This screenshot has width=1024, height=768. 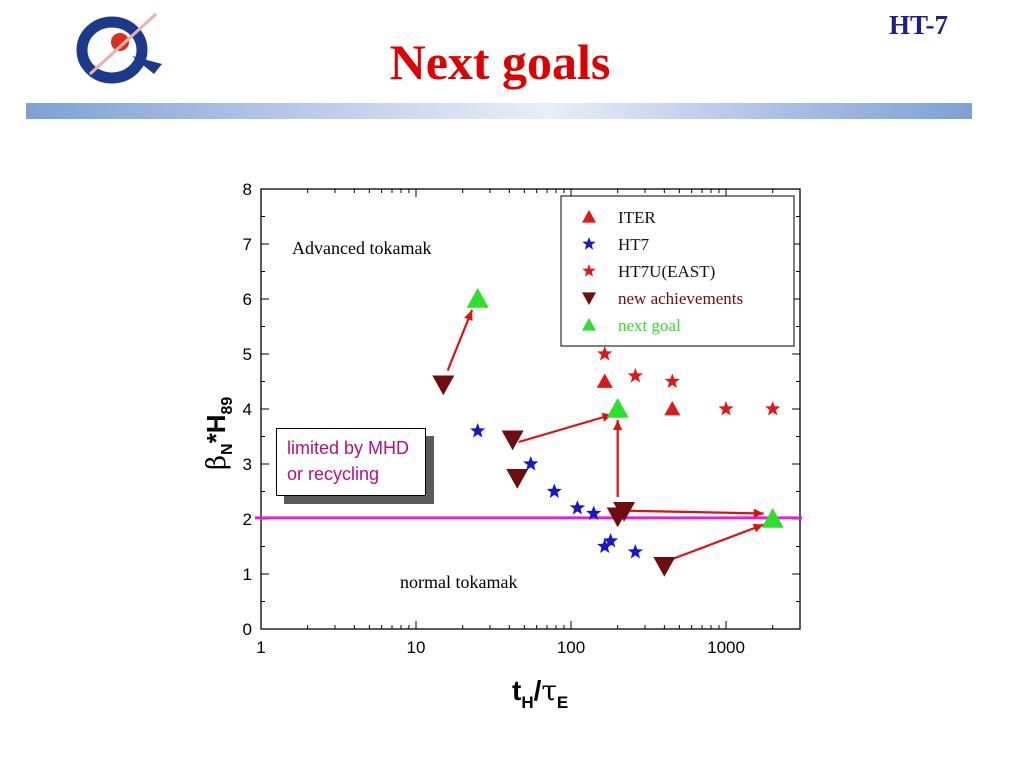 I want to click on corner-tag: HT-7, so click(x=918, y=25).